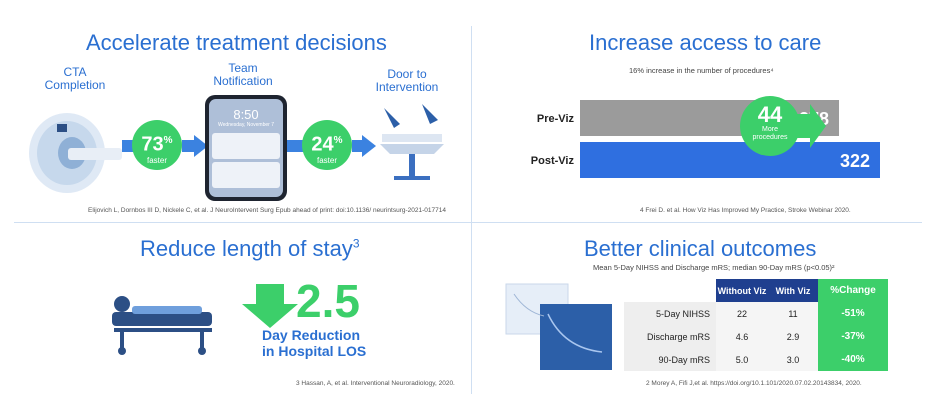 The height and width of the screenshot is (408, 936). I want to click on row-label: 90-Day mRS, so click(670, 359).